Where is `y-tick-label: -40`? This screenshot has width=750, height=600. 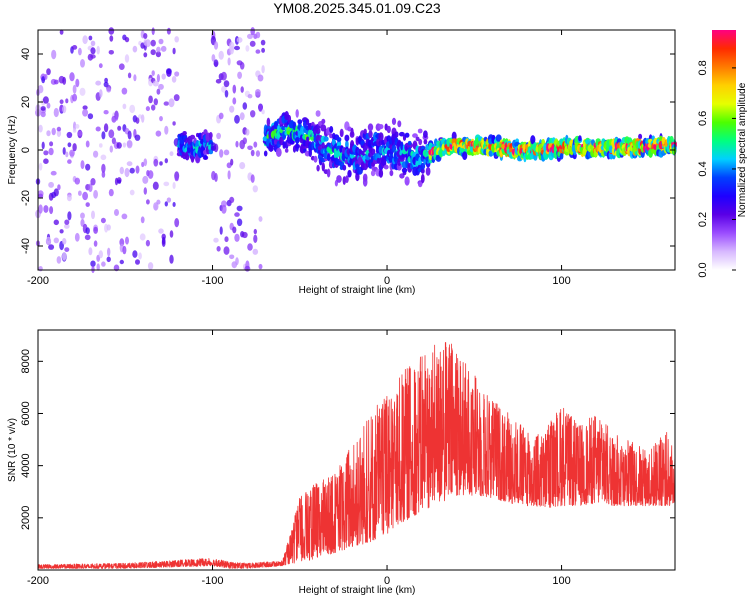
y-tick-label: -40 is located at coordinates (26, 246).